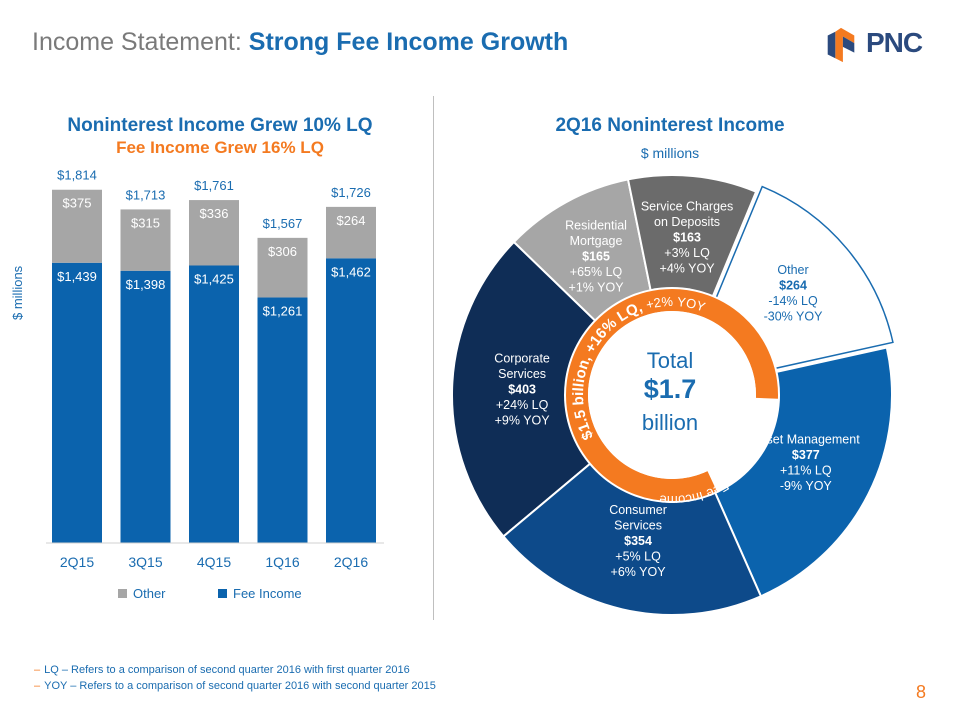 The width and height of the screenshot is (960, 720). I want to click on bar-total-3Q15: $1,713, so click(146, 194).